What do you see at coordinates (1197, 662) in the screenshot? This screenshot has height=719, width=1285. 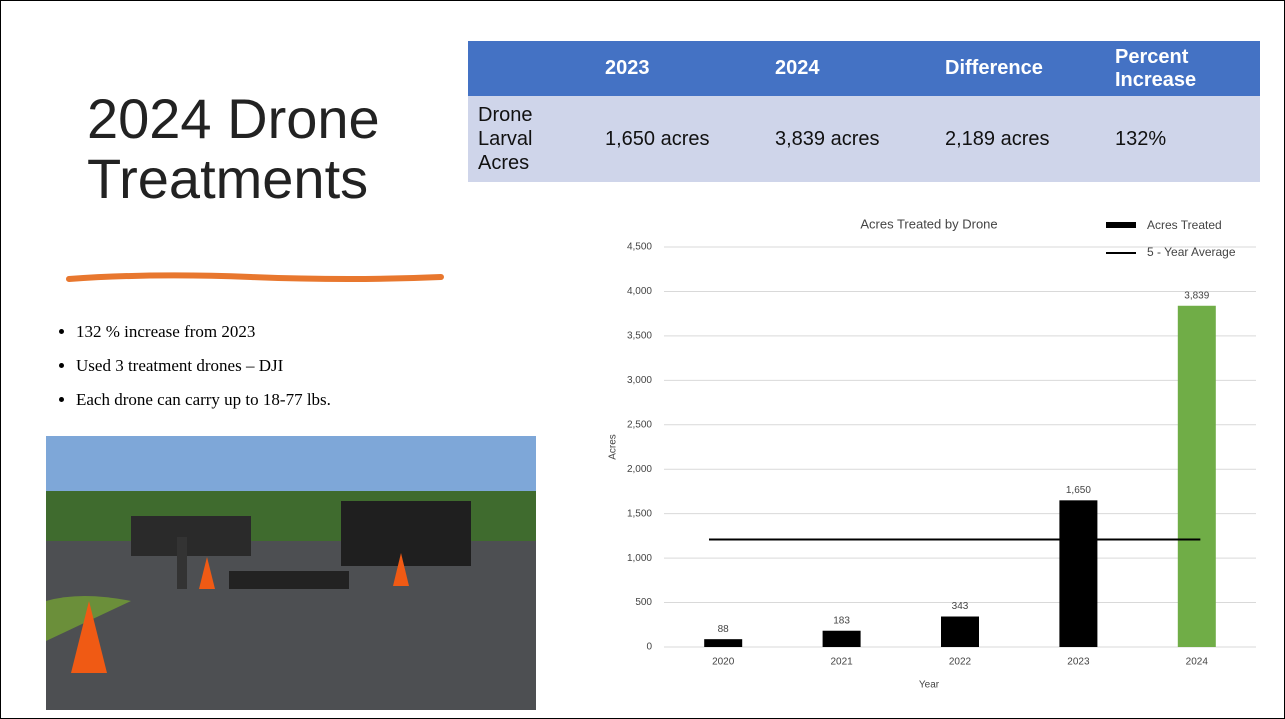 I see `x-tick-label: 2024` at bounding box center [1197, 662].